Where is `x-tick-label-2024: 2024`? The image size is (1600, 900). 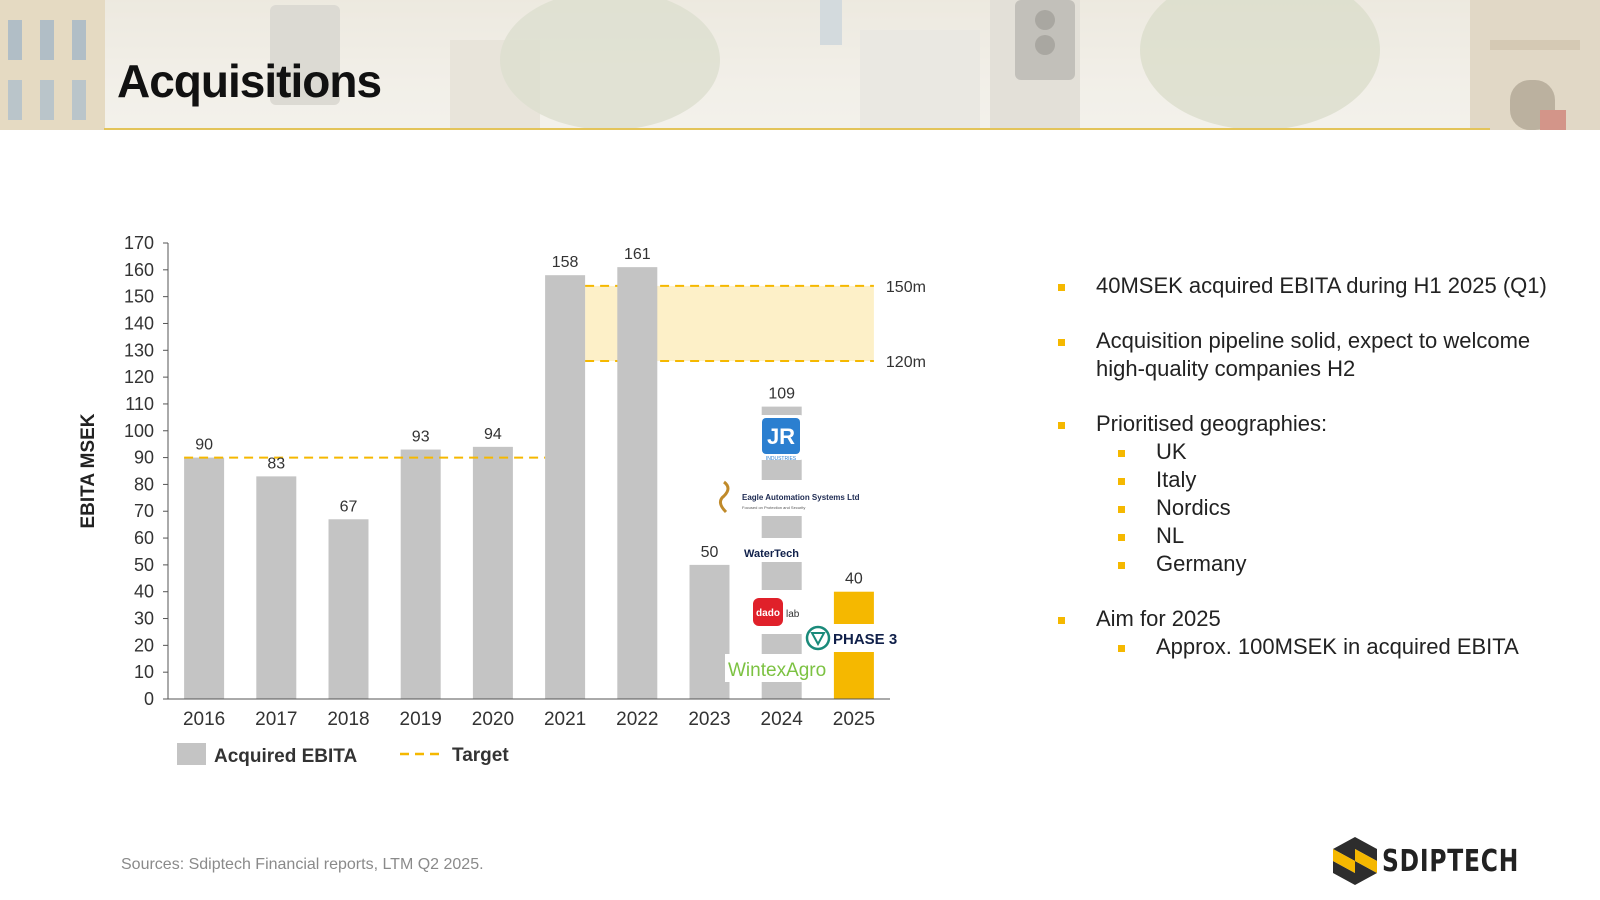
x-tick-label-2024: 2024 is located at coordinates (782, 719).